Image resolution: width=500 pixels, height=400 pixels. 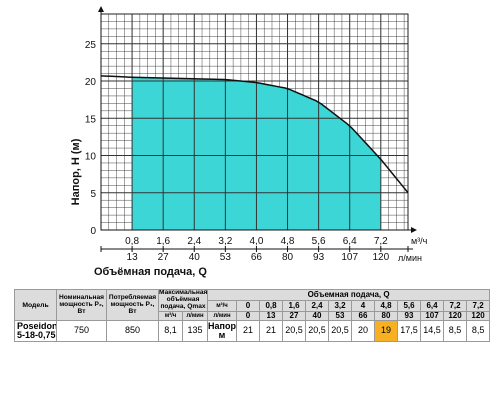 I want to click on q-lmin-cell: 13, so click(x=271, y=316).